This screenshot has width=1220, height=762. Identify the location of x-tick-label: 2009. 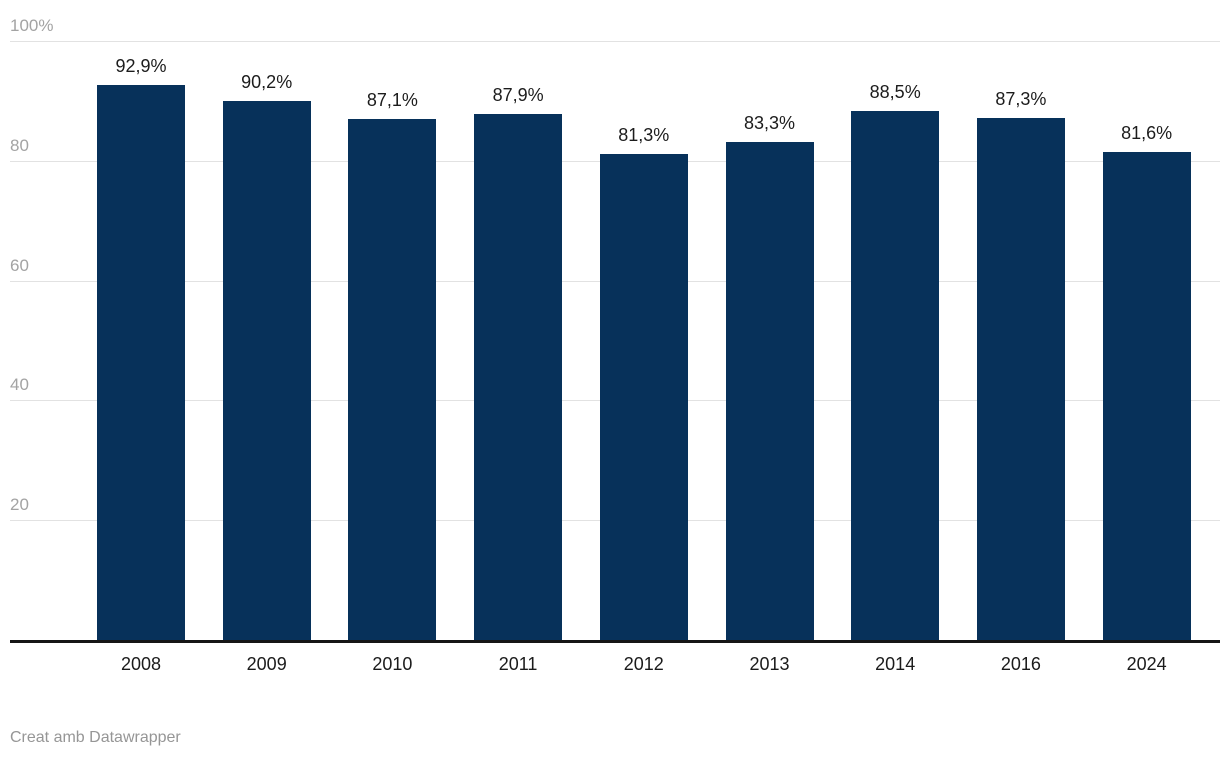
(266, 664).